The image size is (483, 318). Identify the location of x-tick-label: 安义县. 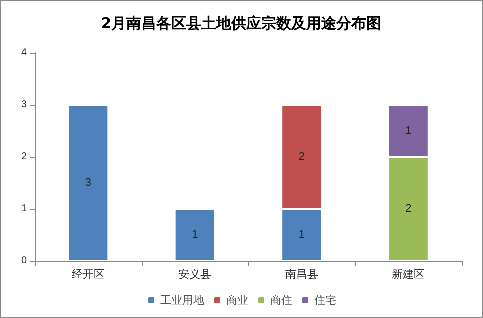
(195, 274).